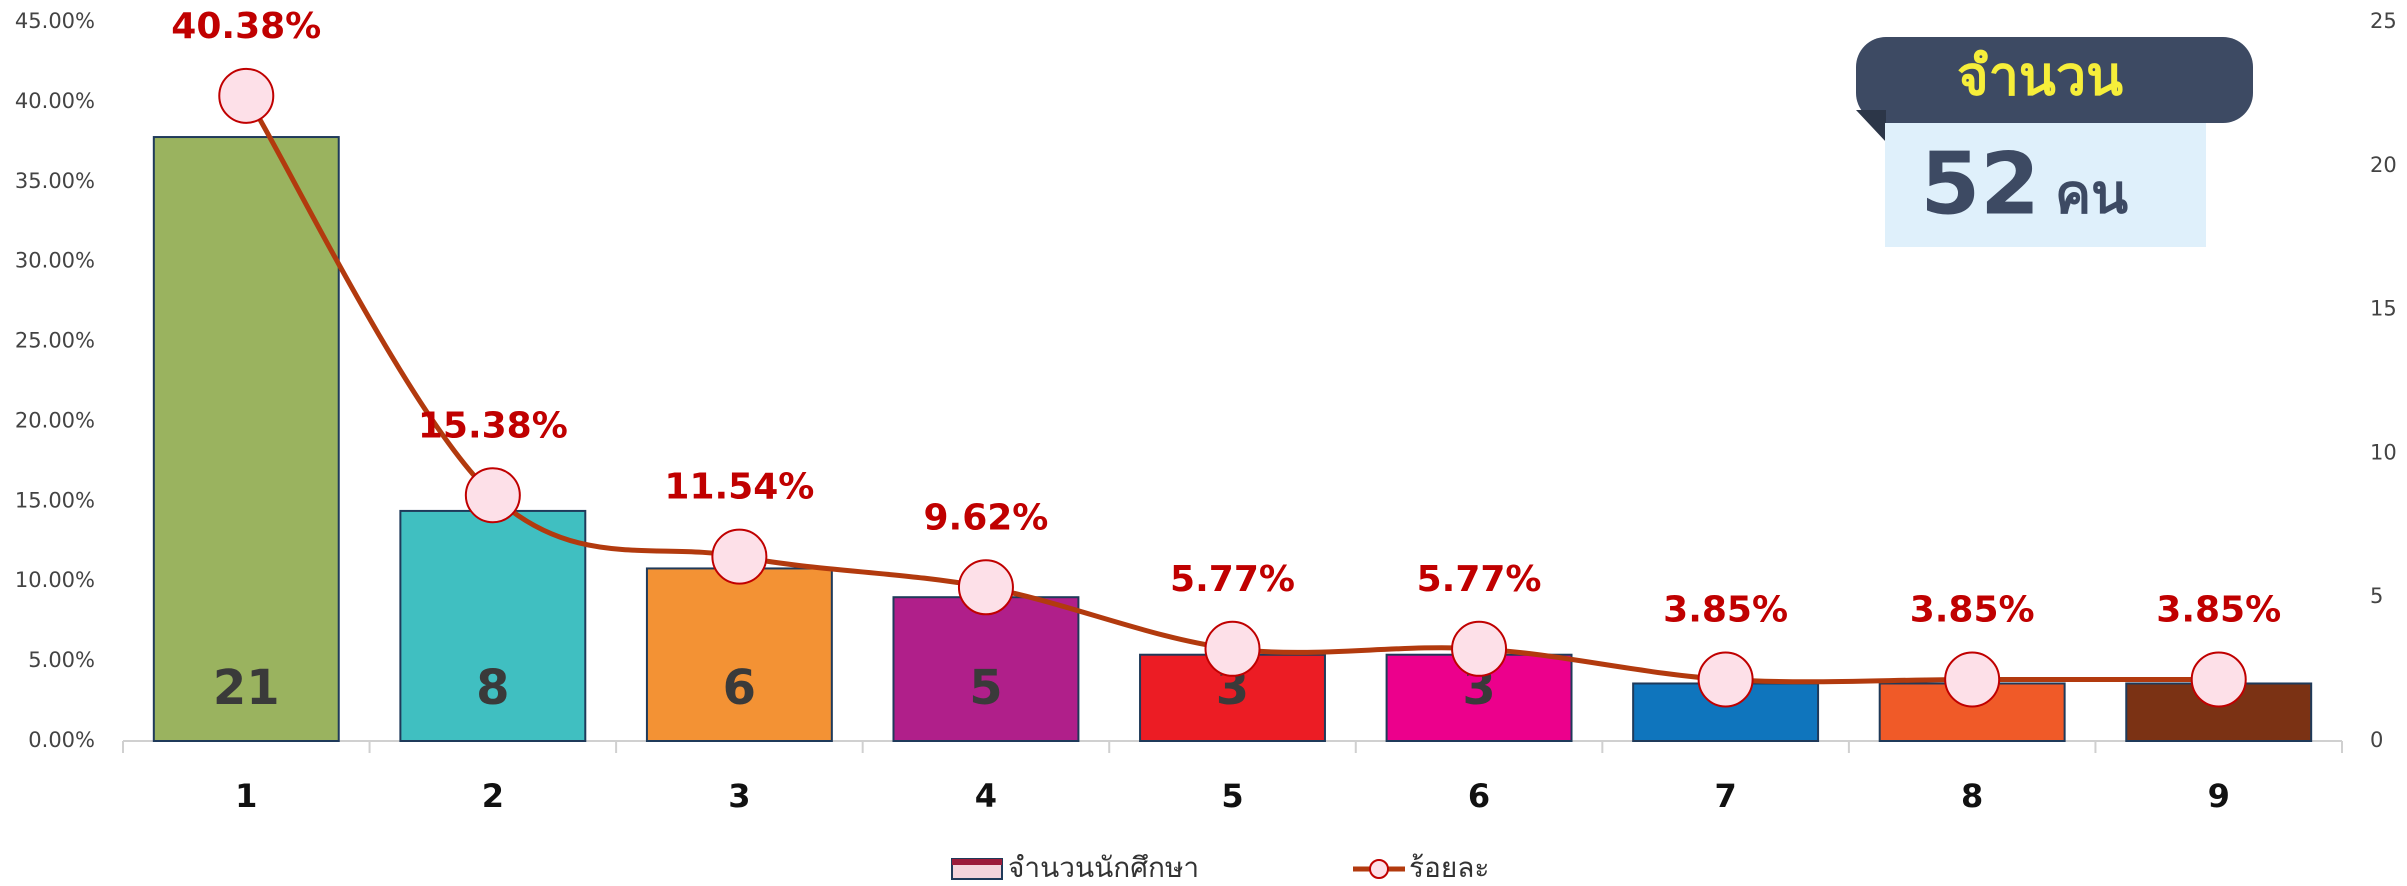 This screenshot has width=2407, height=886. Describe the element at coordinates (55, 580) in the screenshot. I see `y-tick-label: 10.00%` at that location.